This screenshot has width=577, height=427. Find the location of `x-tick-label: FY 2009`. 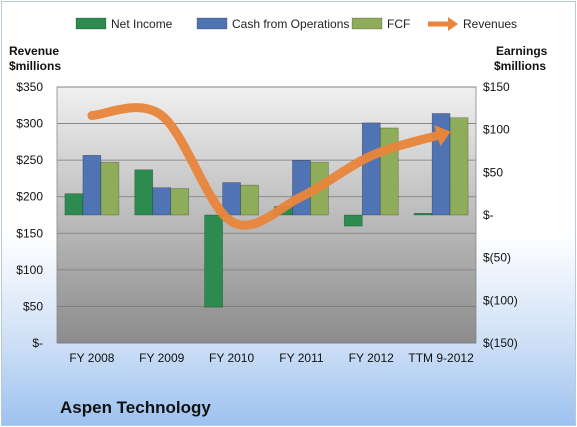

x-tick-label: FY 2009 is located at coordinates (161, 358).